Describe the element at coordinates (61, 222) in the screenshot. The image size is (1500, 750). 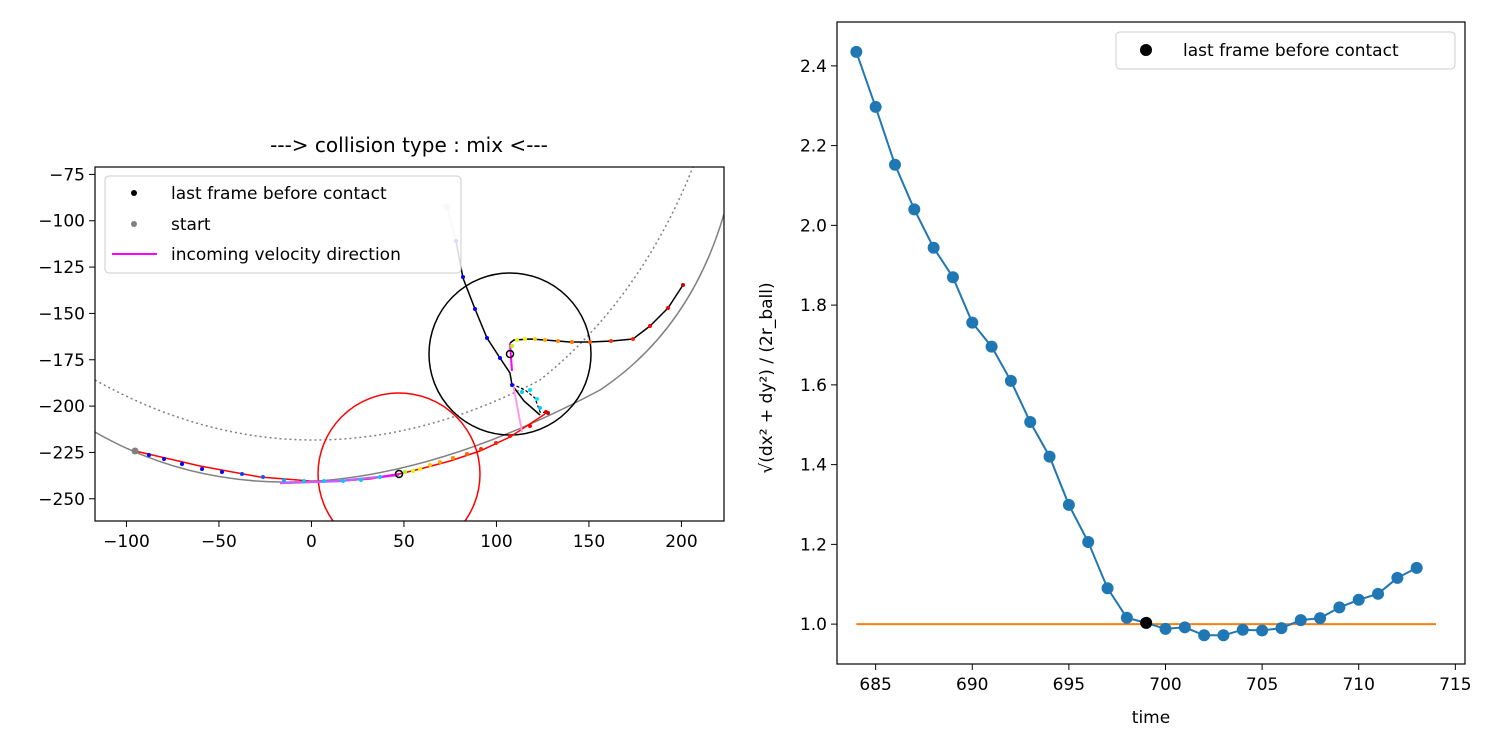
I see `left-y-tick-label: −100` at that location.